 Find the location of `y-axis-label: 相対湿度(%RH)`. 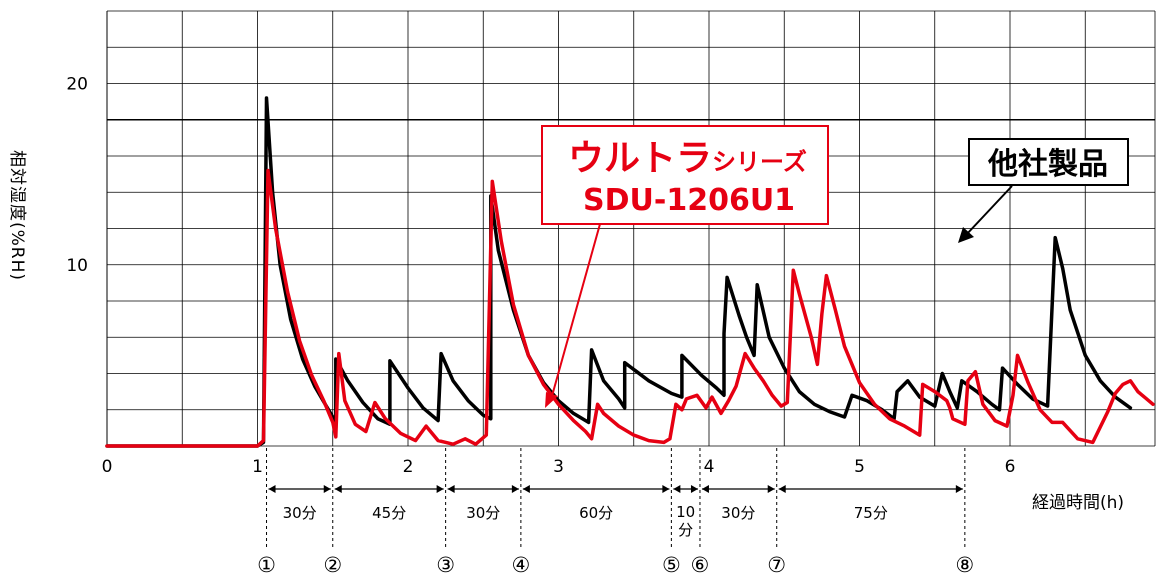

y-axis-label: 相対湿度(%RH) is located at coordinates (17, 215).